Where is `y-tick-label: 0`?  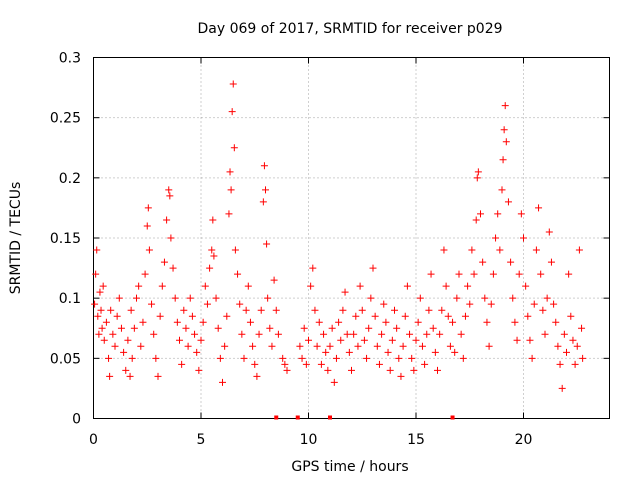 y-tick-label: 0 is located at coordinates (76, 420).